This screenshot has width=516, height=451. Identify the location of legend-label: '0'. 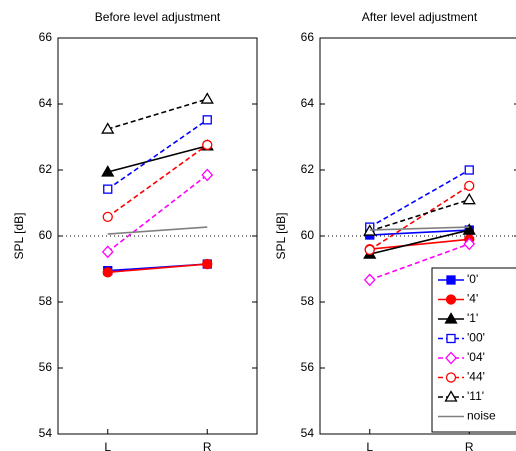
(472, 279).